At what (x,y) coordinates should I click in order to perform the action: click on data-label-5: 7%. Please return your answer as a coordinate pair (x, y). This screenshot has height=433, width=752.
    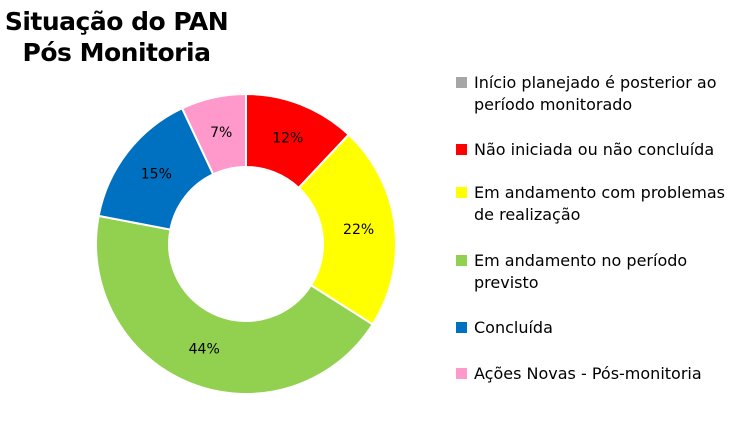
    Looking at the image, I should click on (221, 133).